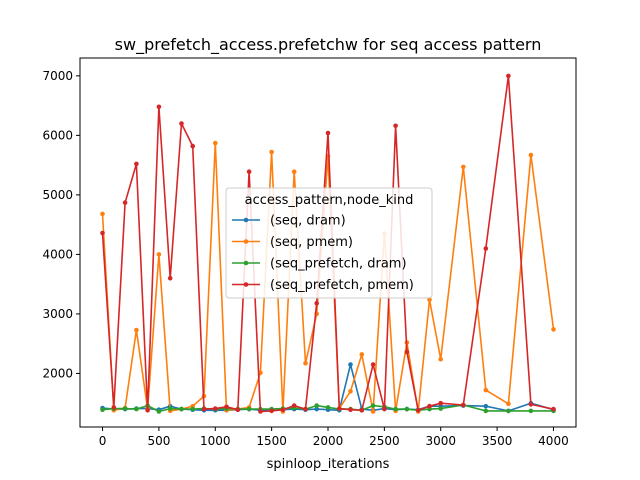 The width and height of the screenshot is (640, 480). What do you see at coordinates (338, 264) in the screenshot?
I see `legend-label: (seq_prefetch, dram)` at bounding box center [338, 264].